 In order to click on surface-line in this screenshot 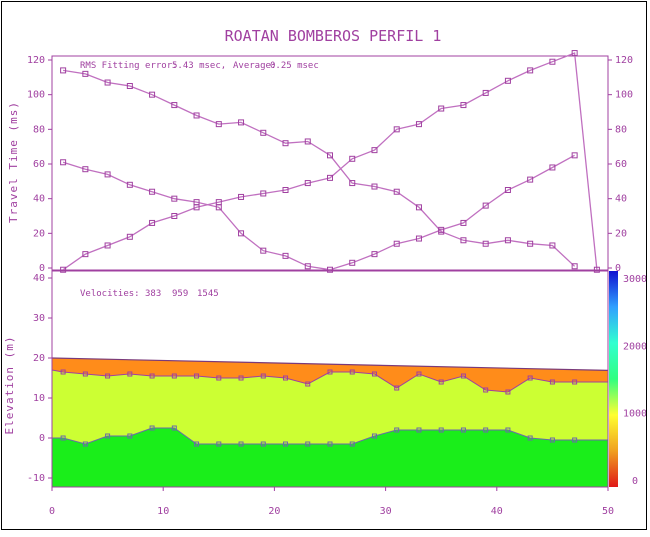, I will do `click(330, 364)`.